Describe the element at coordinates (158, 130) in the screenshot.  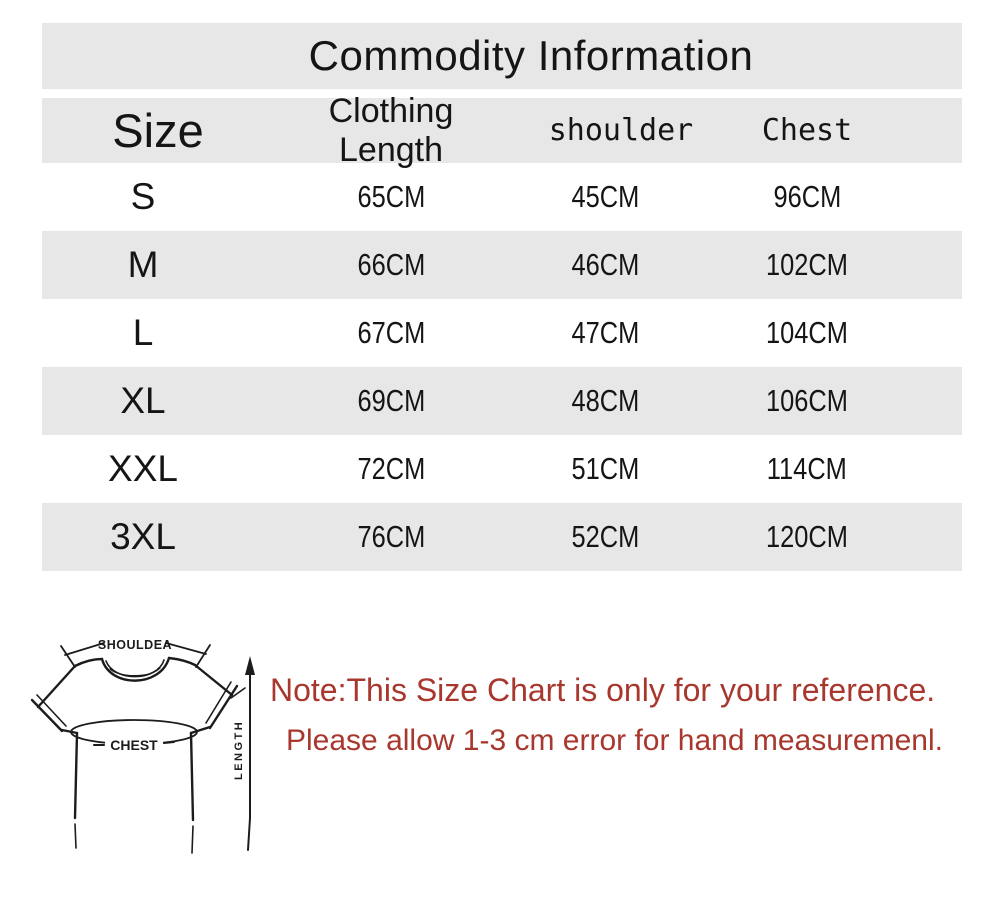
I see `column-header-size: Size` at that location.